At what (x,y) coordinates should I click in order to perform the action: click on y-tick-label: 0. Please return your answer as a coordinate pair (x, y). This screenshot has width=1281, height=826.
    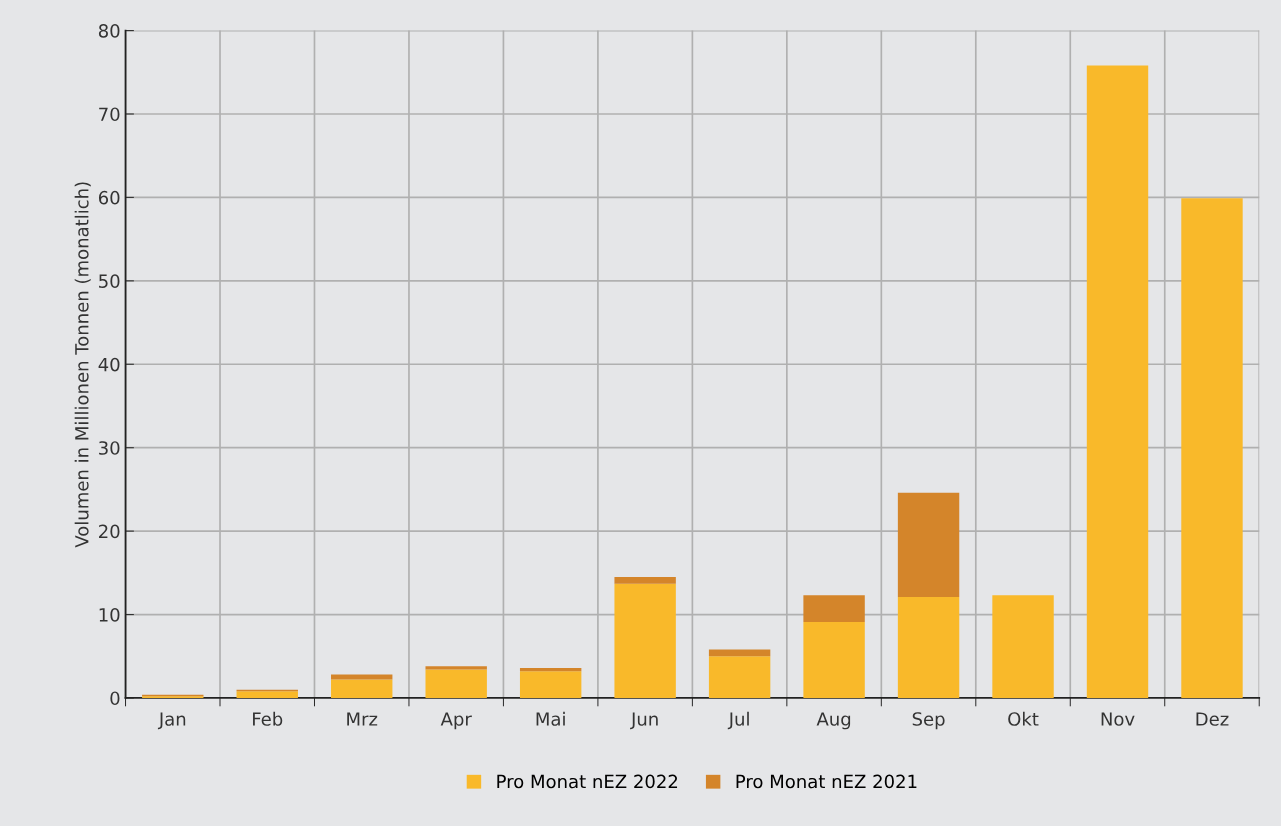
    Looking at the image, I should click on (115, 698).